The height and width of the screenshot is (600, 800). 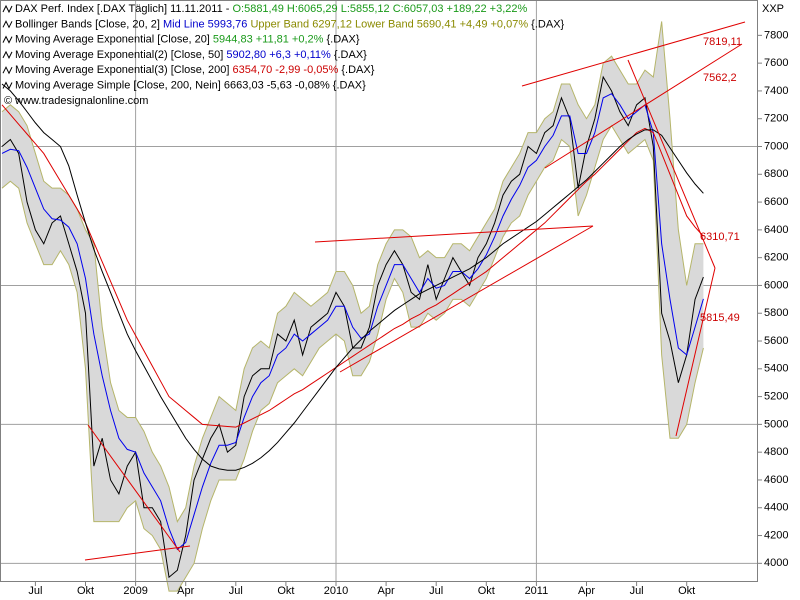 What do you see at coordinates (776, 341) in the screenshot?
I see `y-tick-label: 5600` at bounding box center [776, 341].